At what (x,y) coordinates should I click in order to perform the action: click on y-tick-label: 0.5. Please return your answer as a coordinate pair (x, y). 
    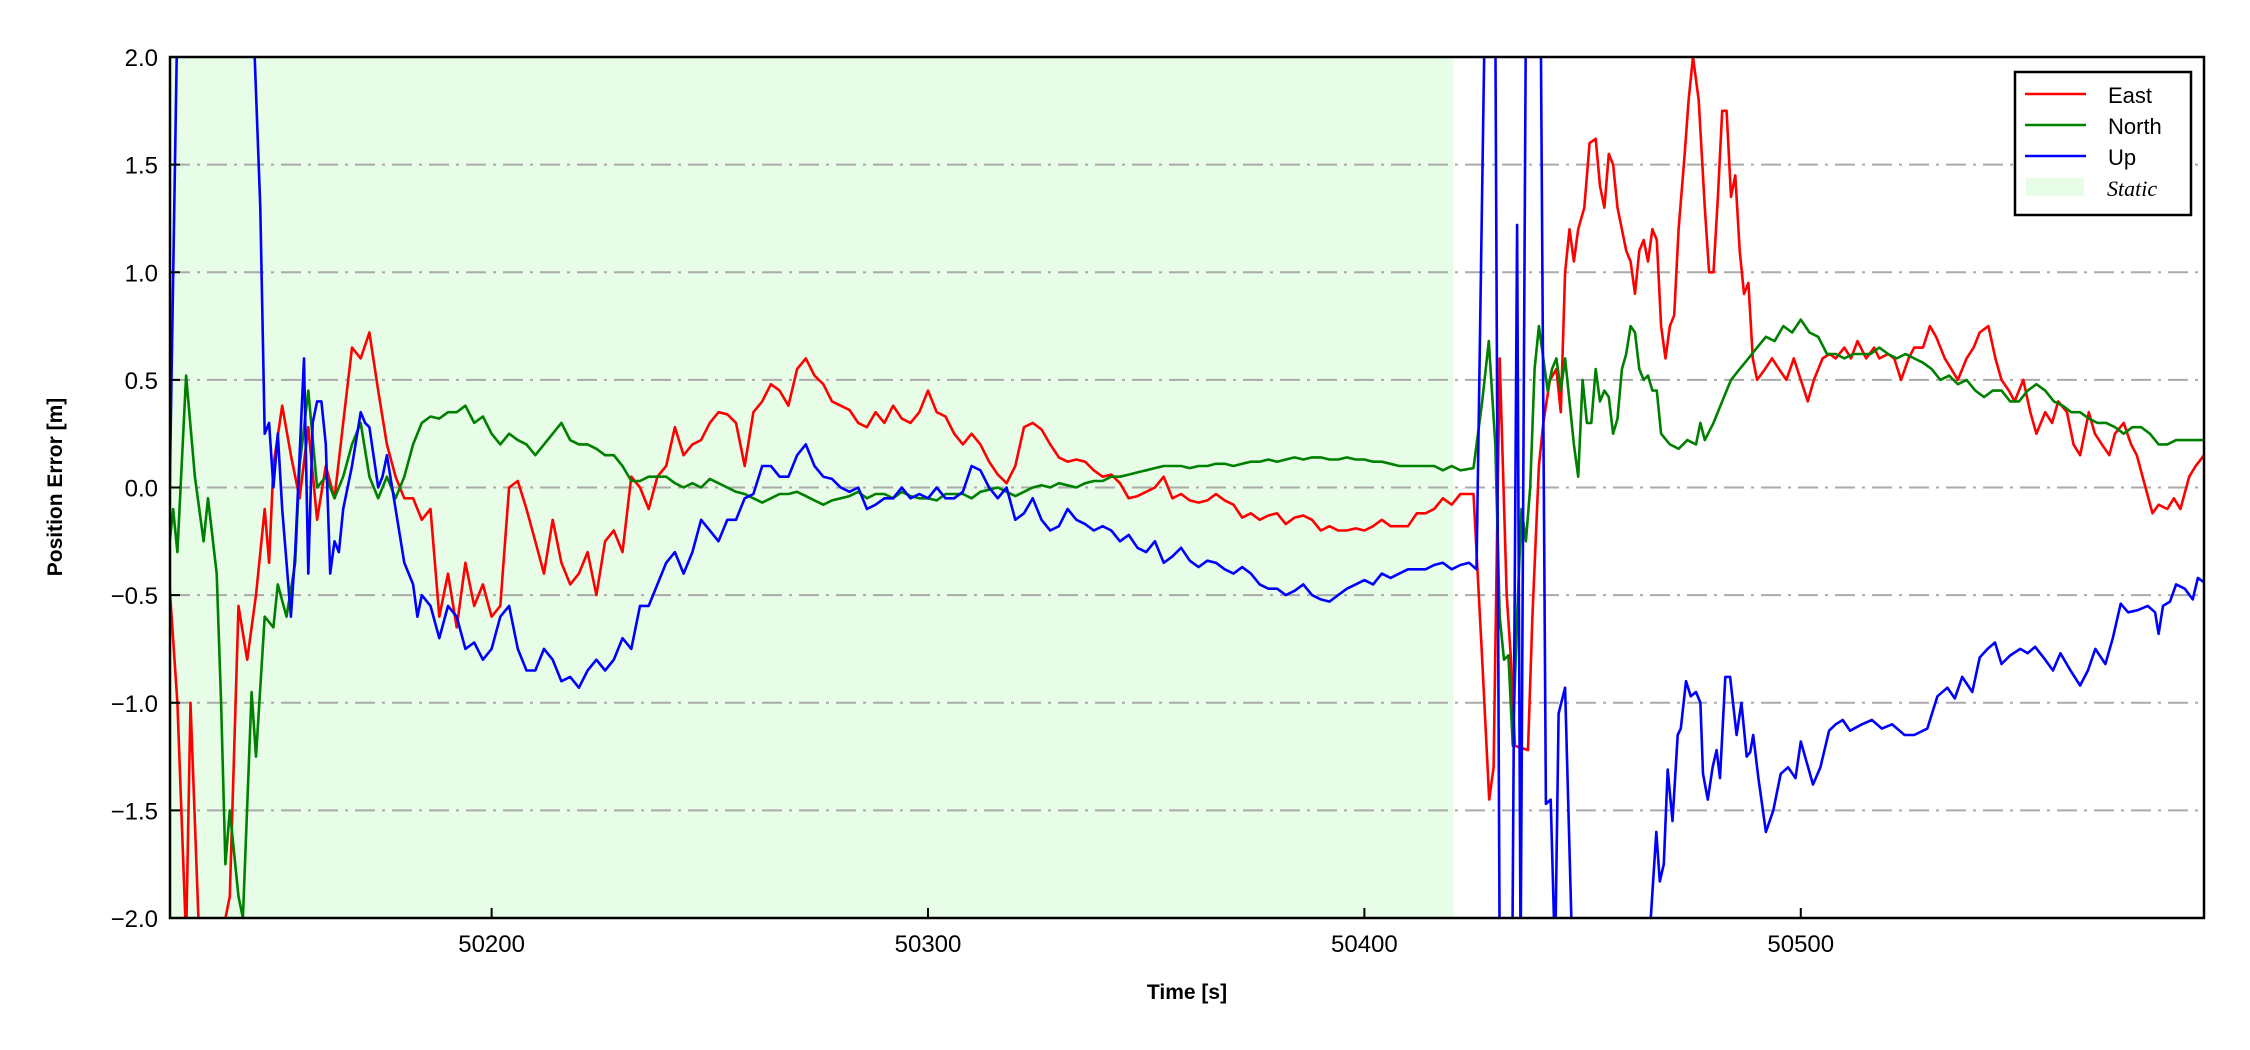
    Looking at the image, I should click on (141, 381).